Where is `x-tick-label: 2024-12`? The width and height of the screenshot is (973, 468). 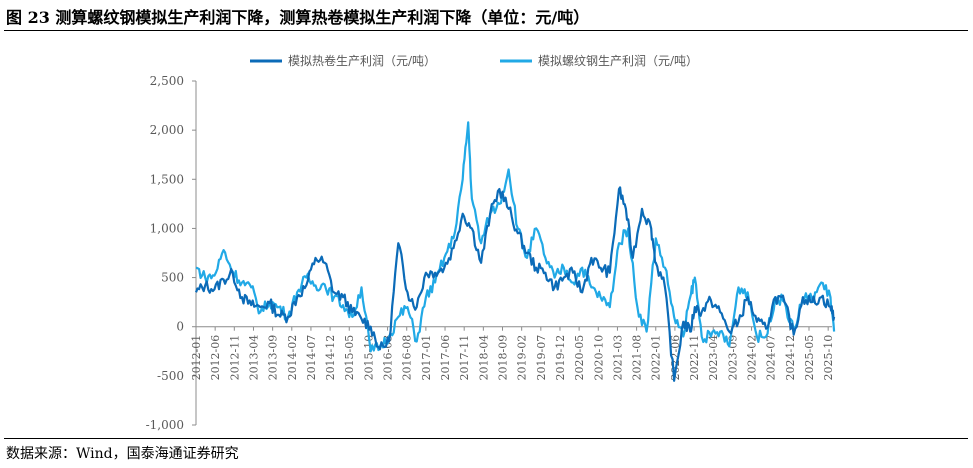 x-tick-label: 2024-12 is located at coordinates (790, 358).